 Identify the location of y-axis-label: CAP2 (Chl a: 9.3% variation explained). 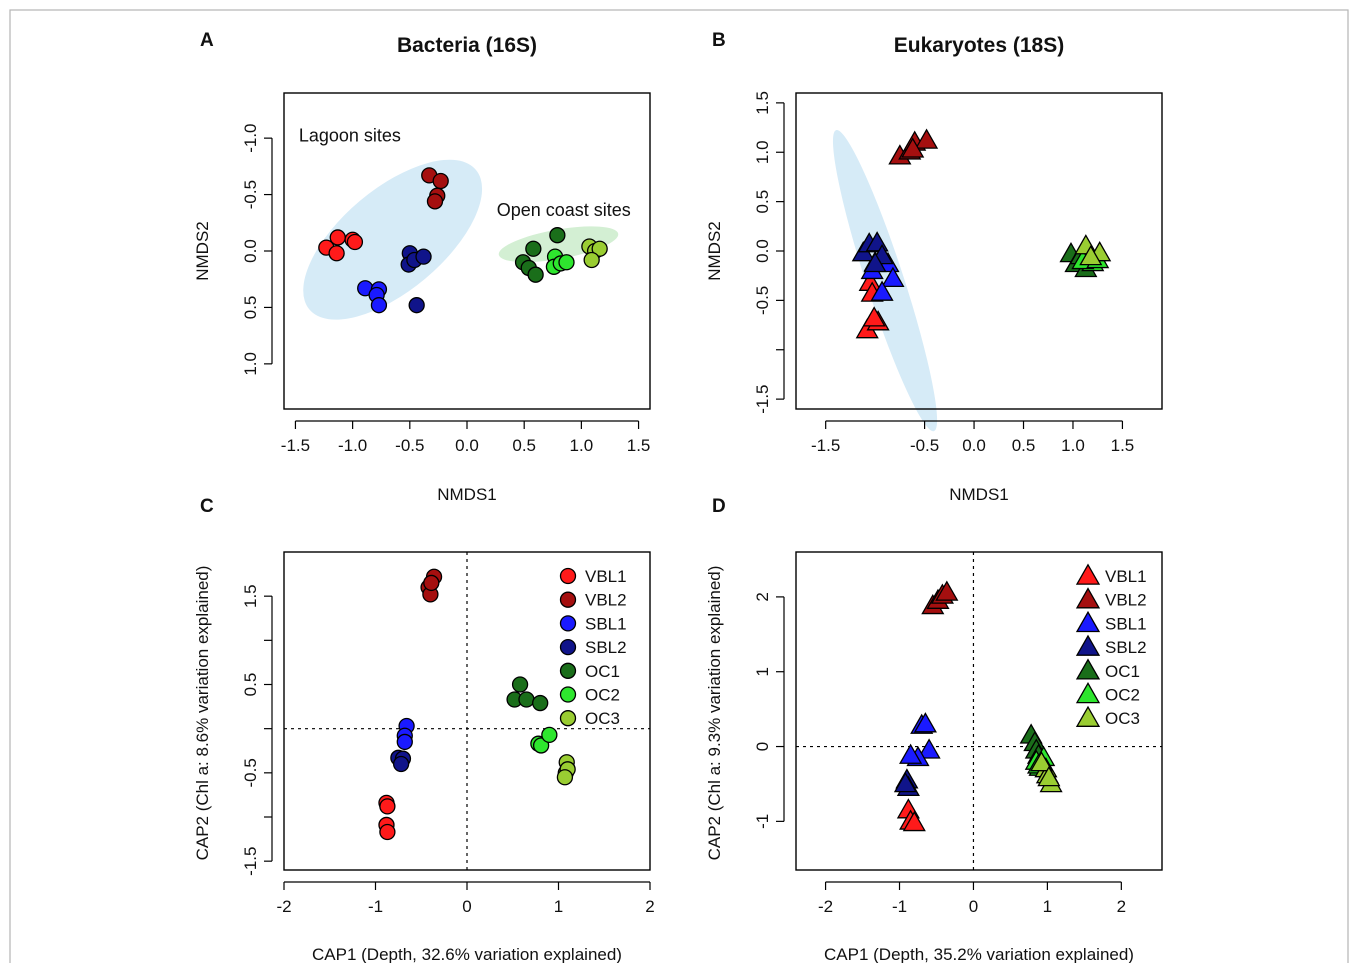
(714, 713).